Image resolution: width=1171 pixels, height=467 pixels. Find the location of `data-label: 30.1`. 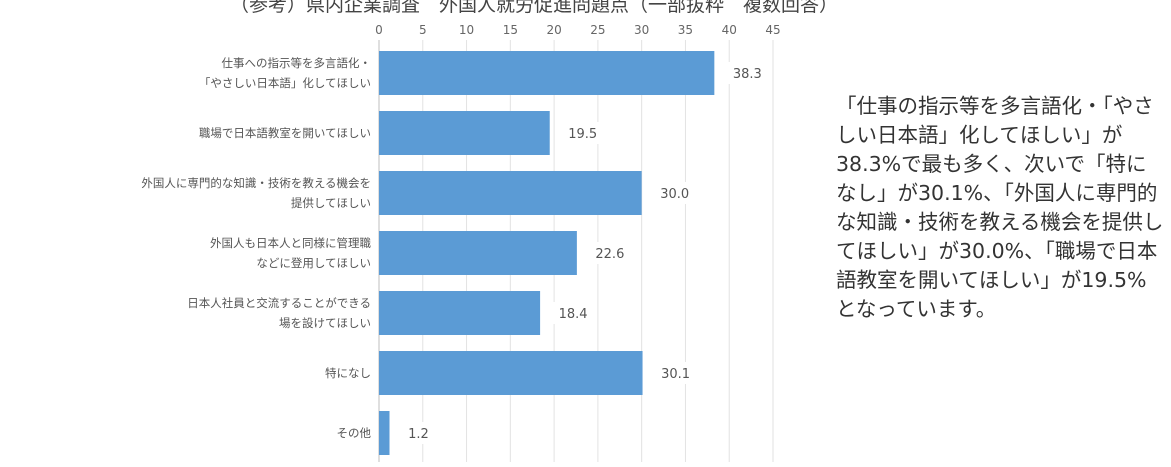

data-label: 30.1 is located at coordinates (675, 374).